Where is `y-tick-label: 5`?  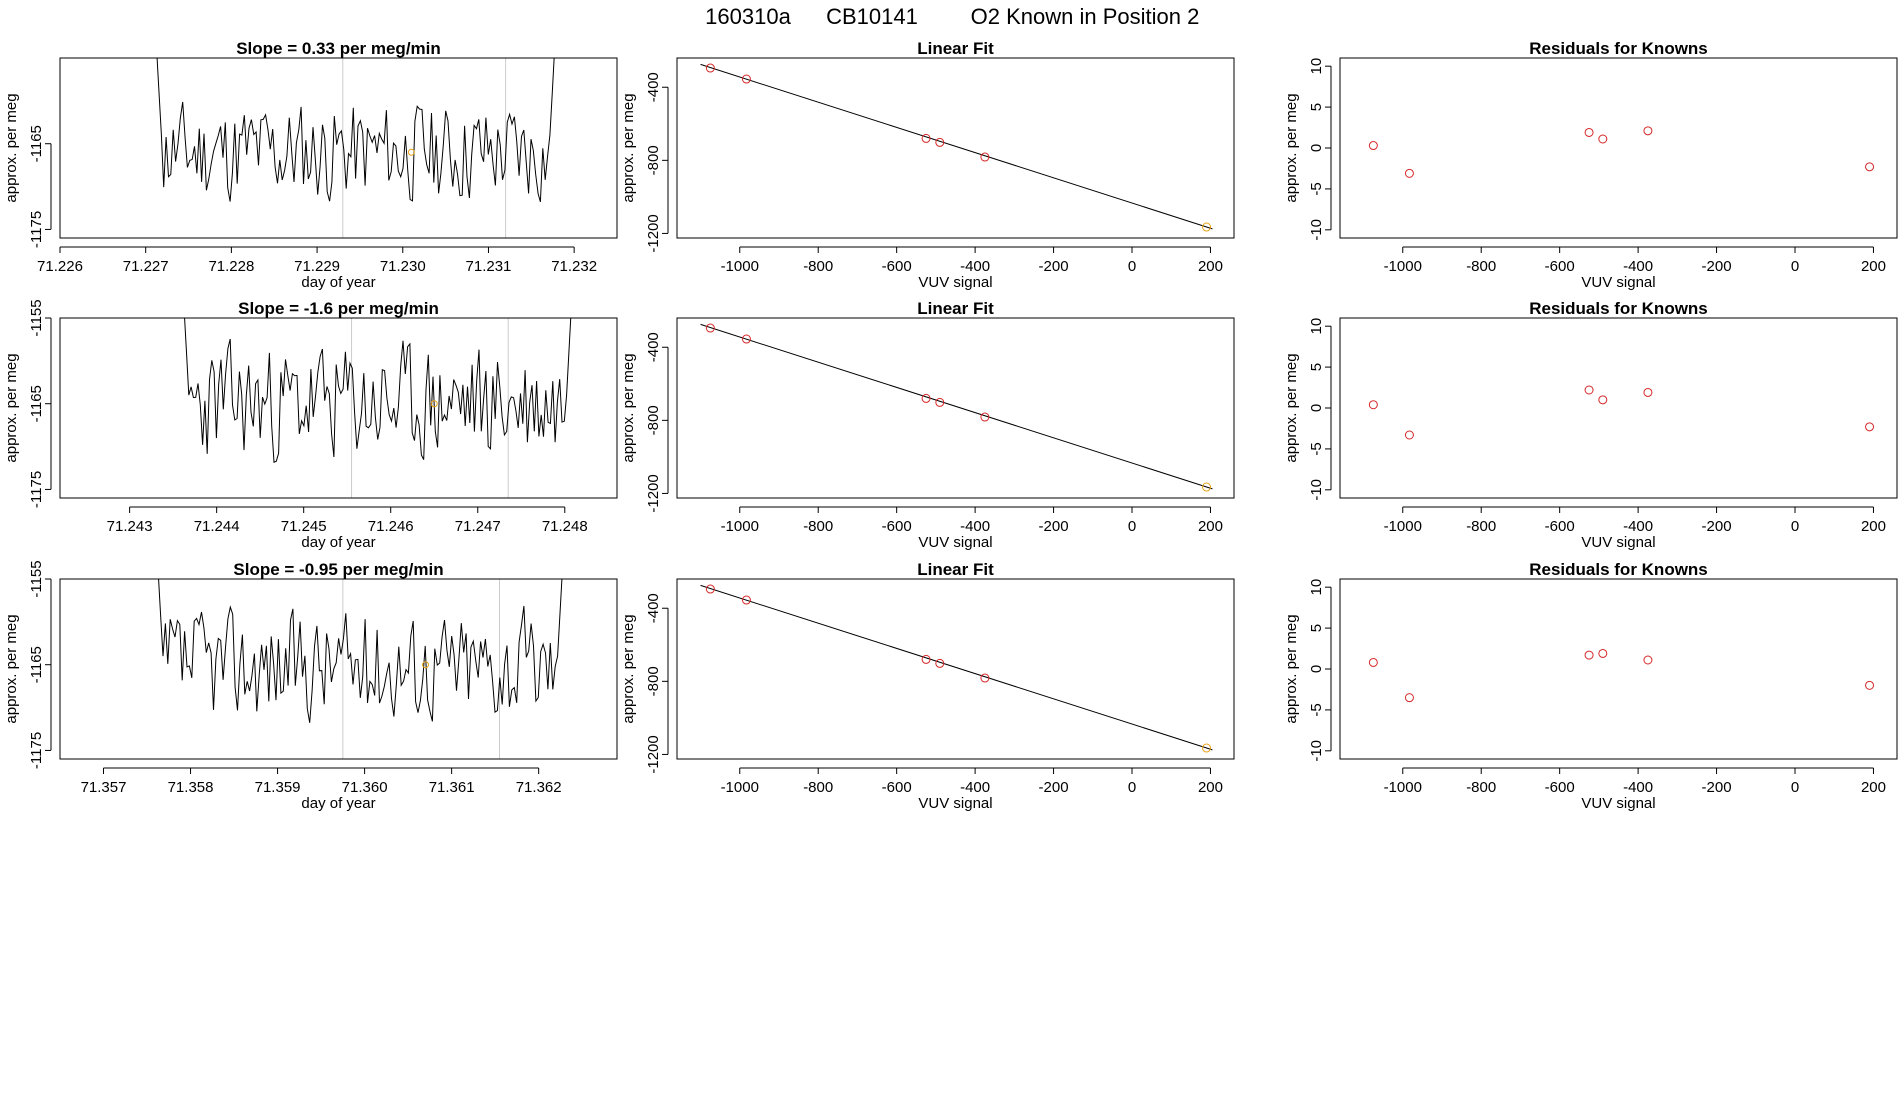
y-tick-label: 5 is located at coordinates (1316, 367).